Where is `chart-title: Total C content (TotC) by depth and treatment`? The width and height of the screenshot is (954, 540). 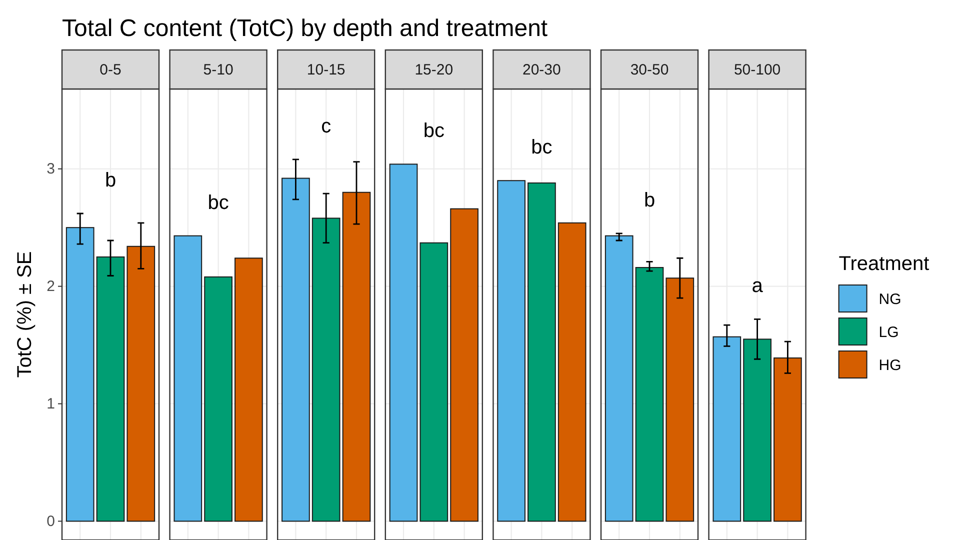
chart-title: Total C content (TotC) by depth and treatment is located at coordinates (305, 28).